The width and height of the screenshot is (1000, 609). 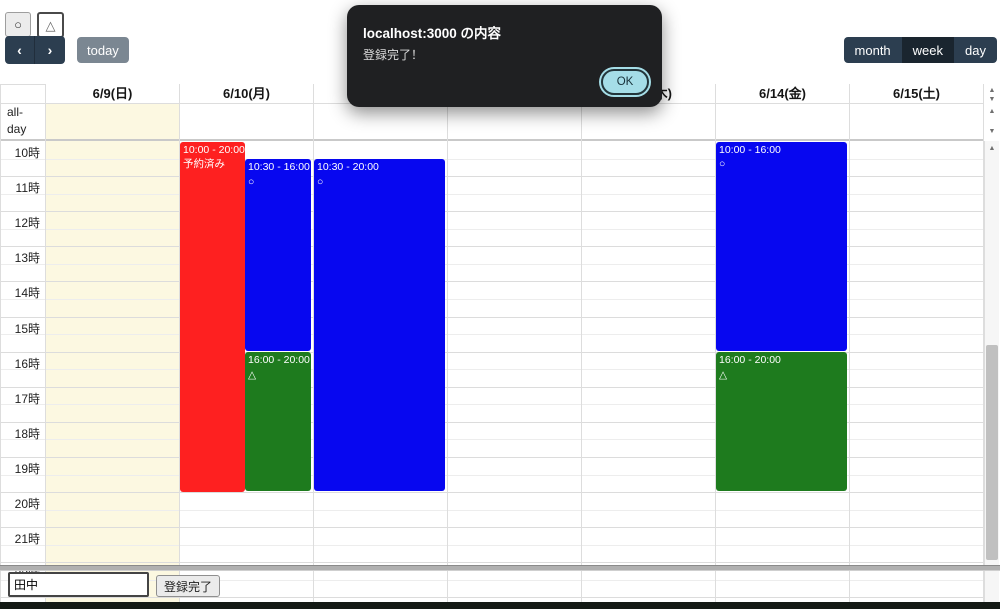 What do you see at coordinates (872, 50) in the screenshot?
I see `view-button-month: month` at bounding box center [872, 50].